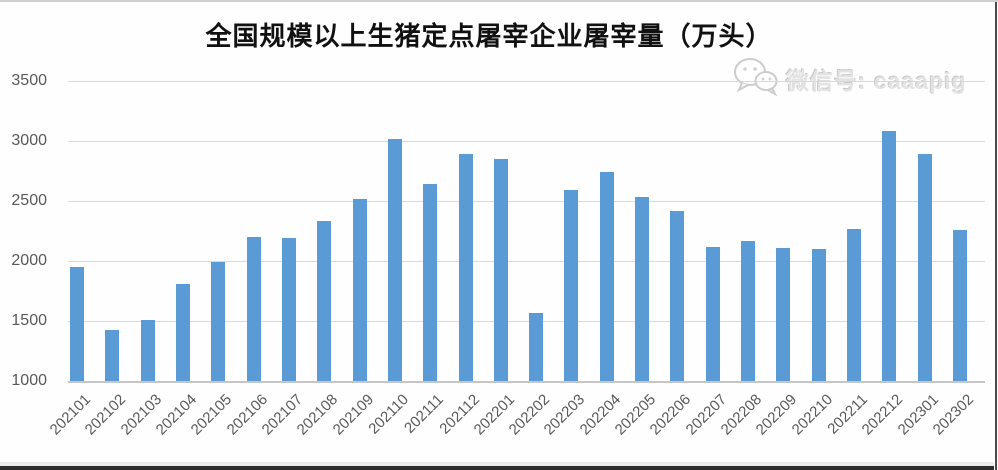 The width and height of the screenshot is (998, 470). What do you see at coordinates (29, 260) in the screenshot?
I see `y-axis-tick-2000: 2000` at bounding box center [29, 260].